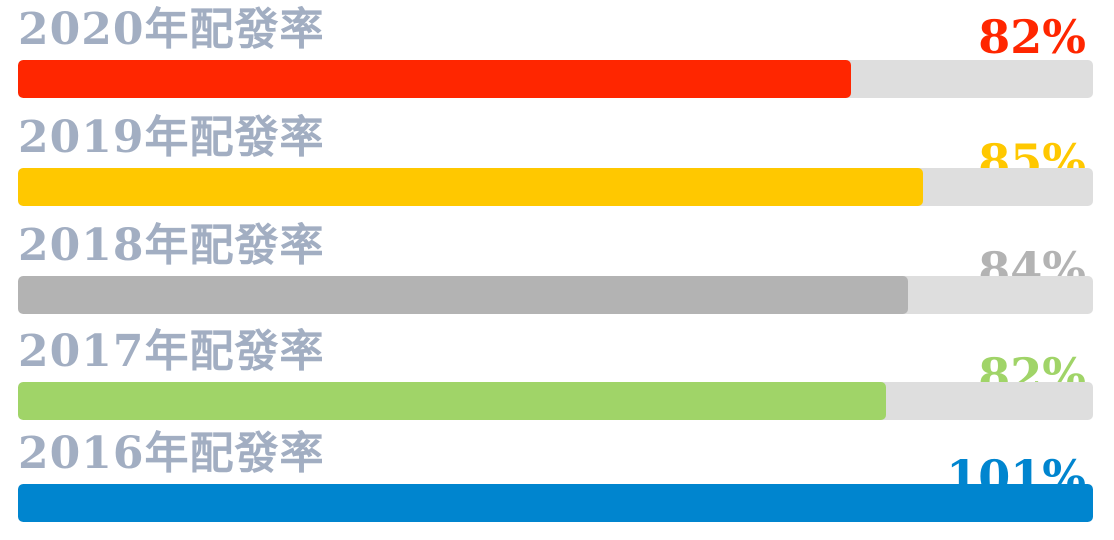 This screenshot has height=540, width=1114. I want to click on category-label: 2018年配發率, so click(171, 245).